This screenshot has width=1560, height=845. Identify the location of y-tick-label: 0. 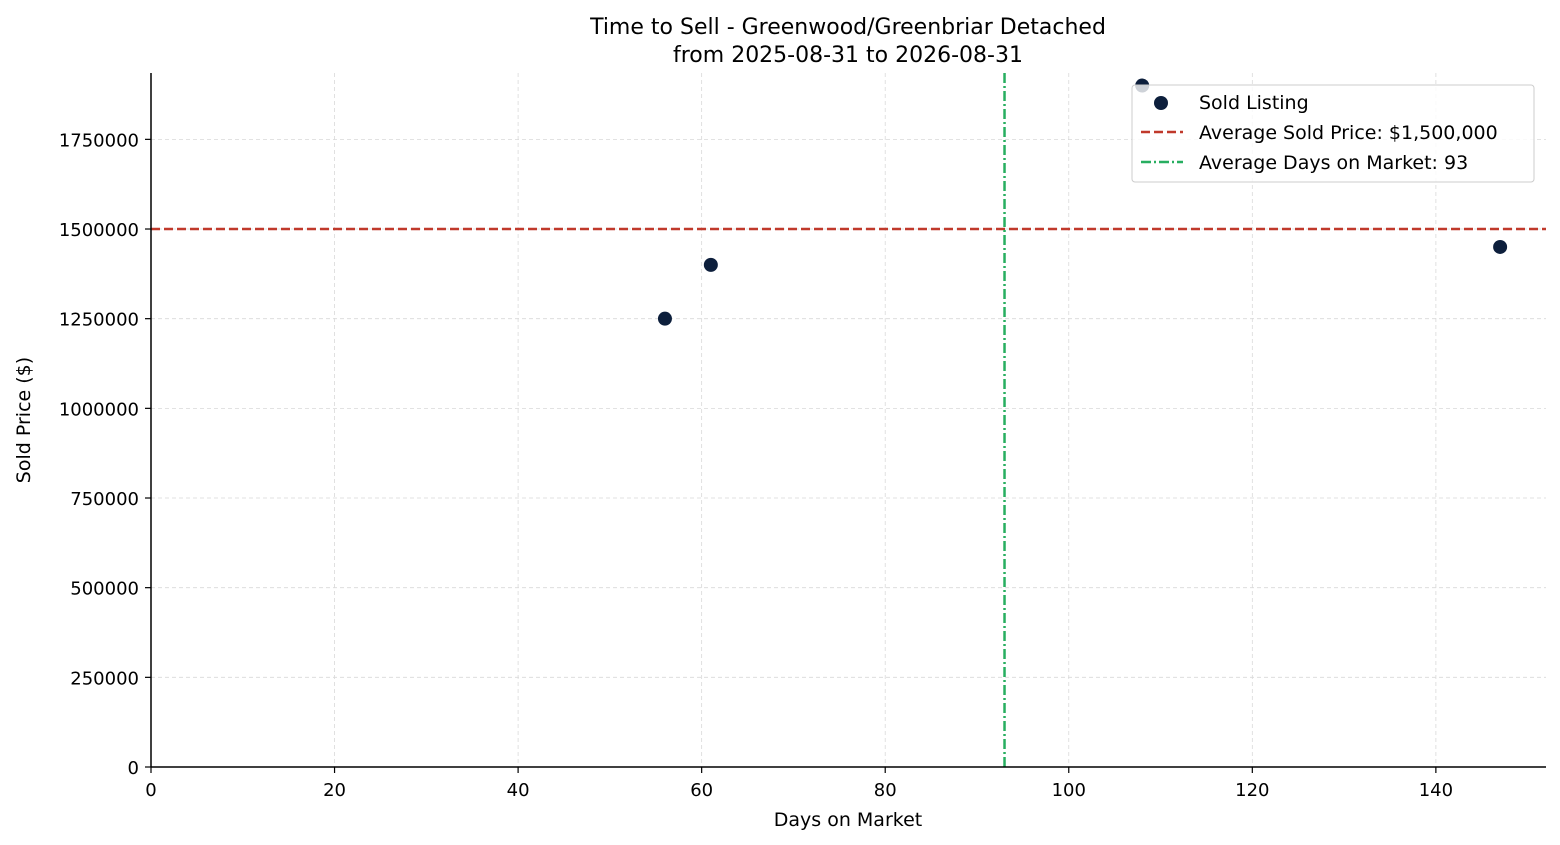
(133, 768).